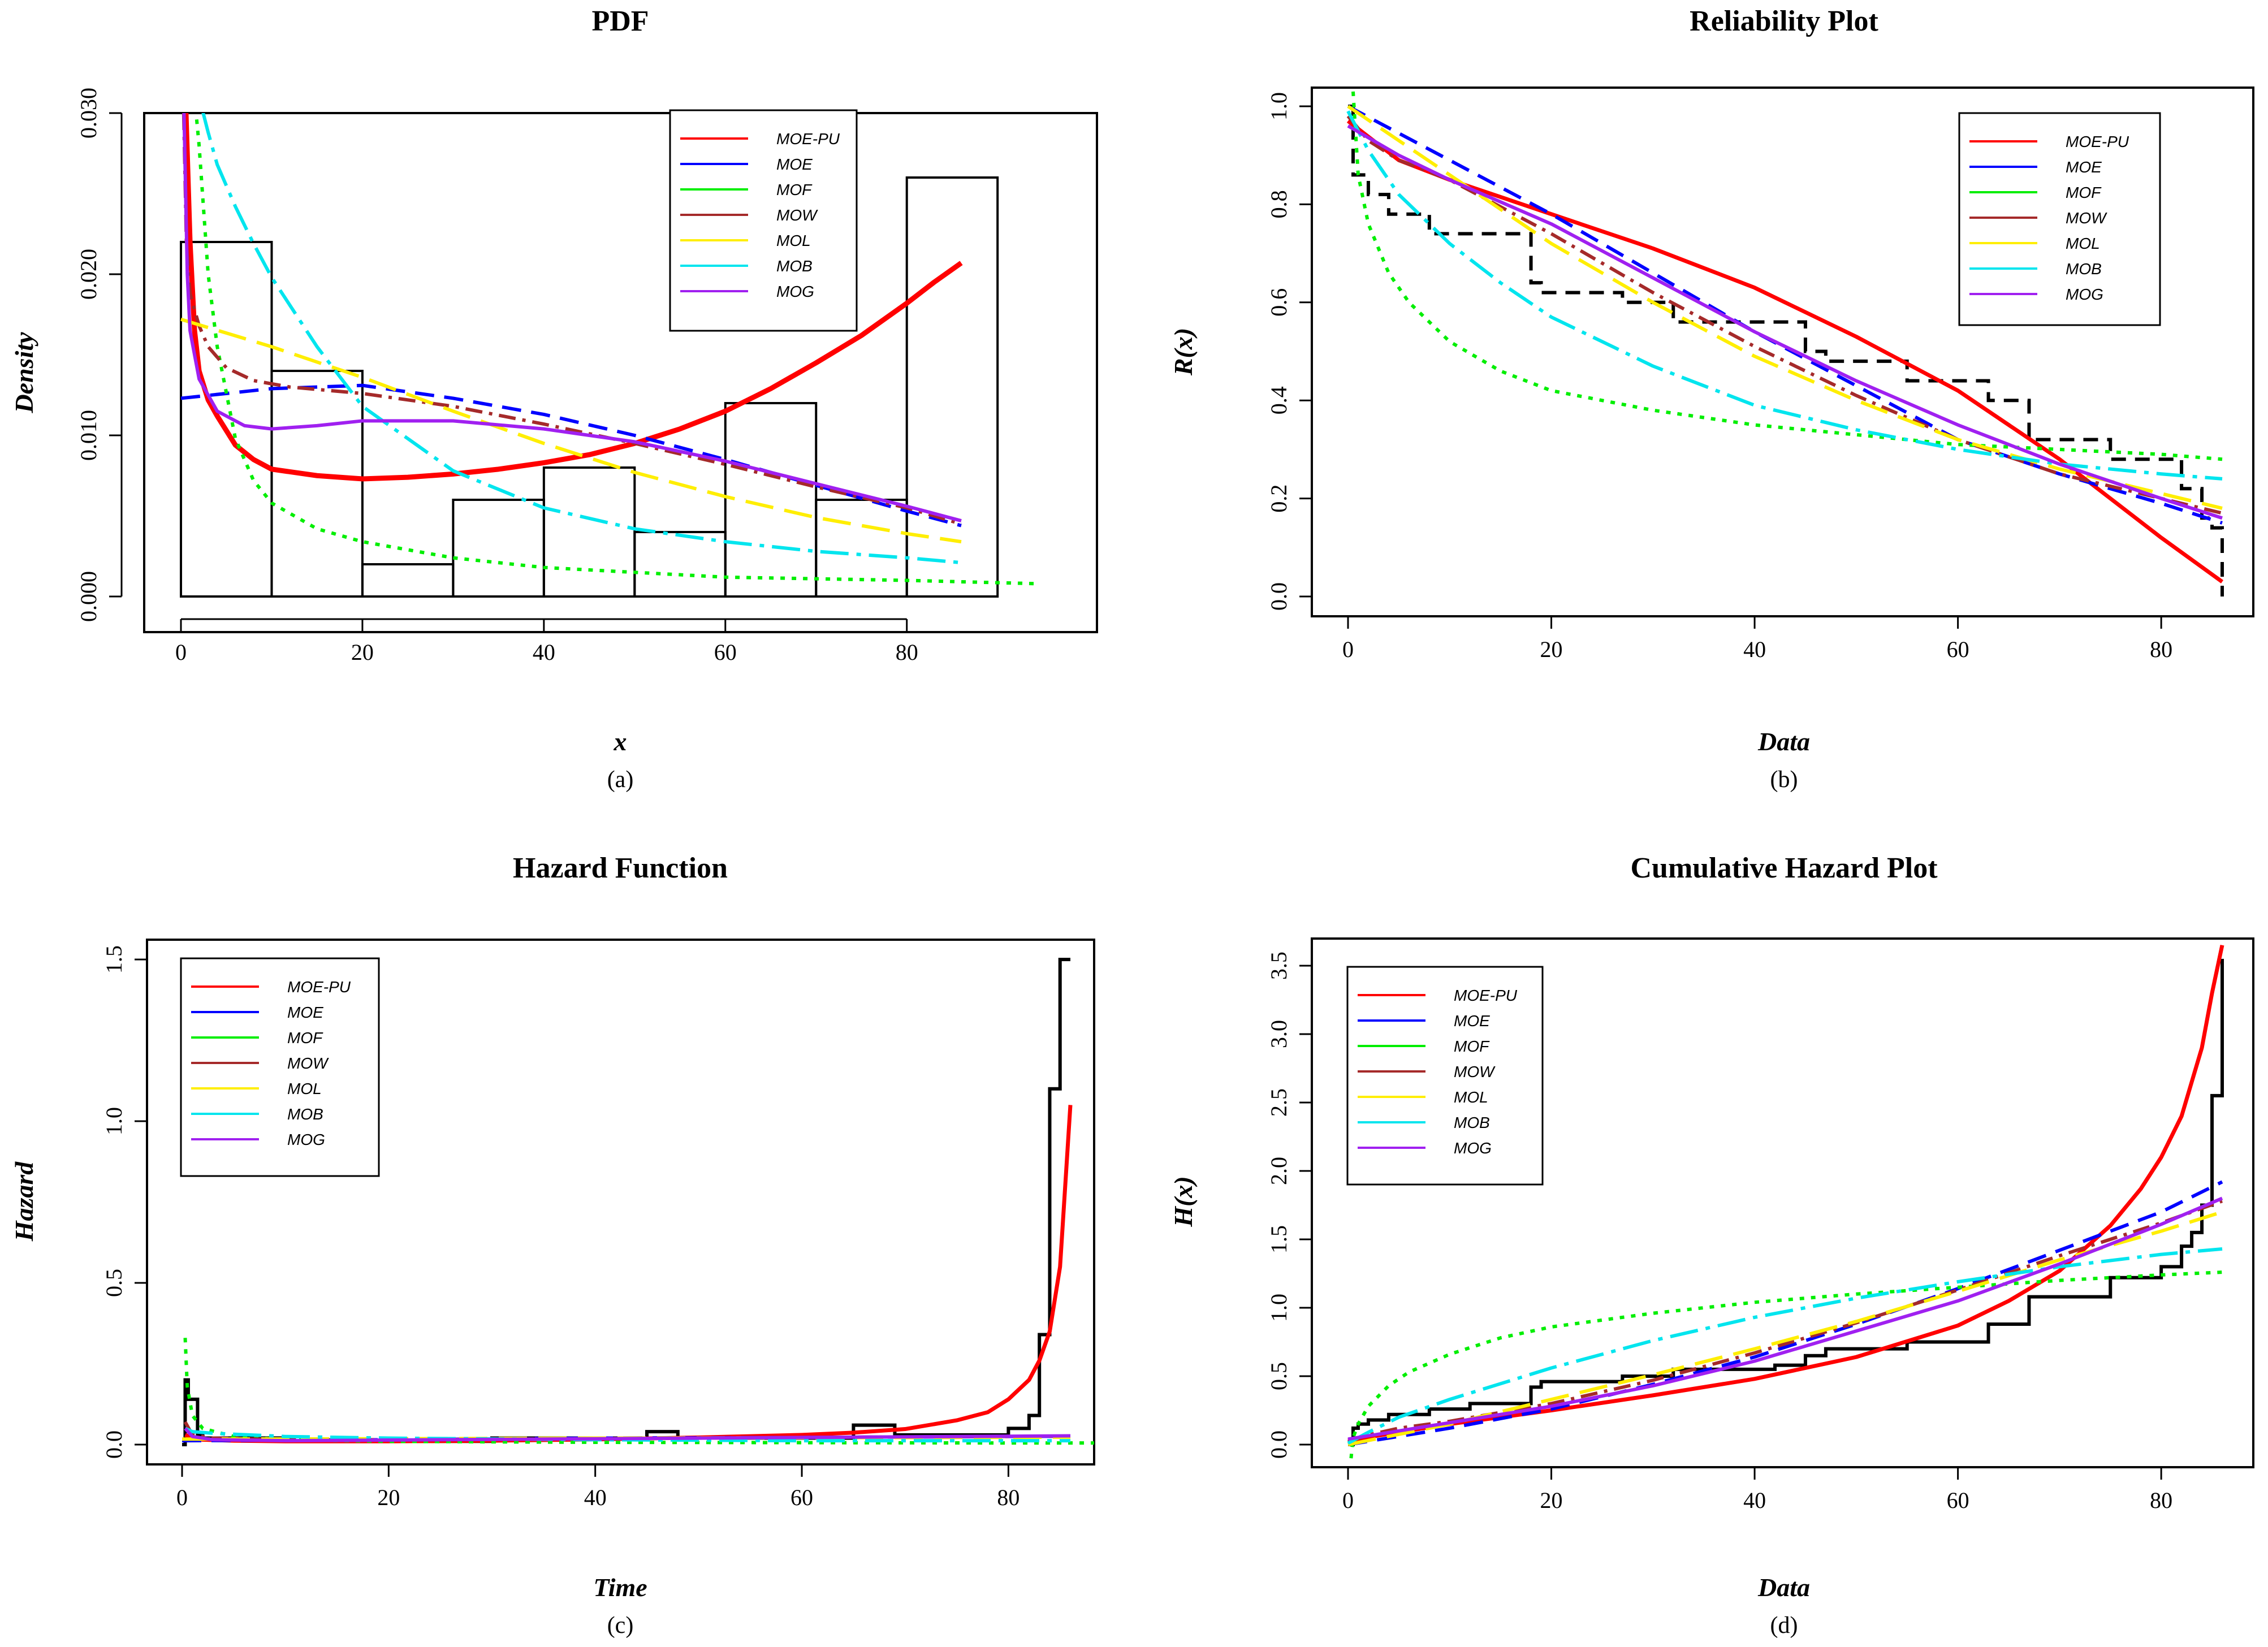  I want to click on hazard-title: Hazard Function, so click(621, 868).